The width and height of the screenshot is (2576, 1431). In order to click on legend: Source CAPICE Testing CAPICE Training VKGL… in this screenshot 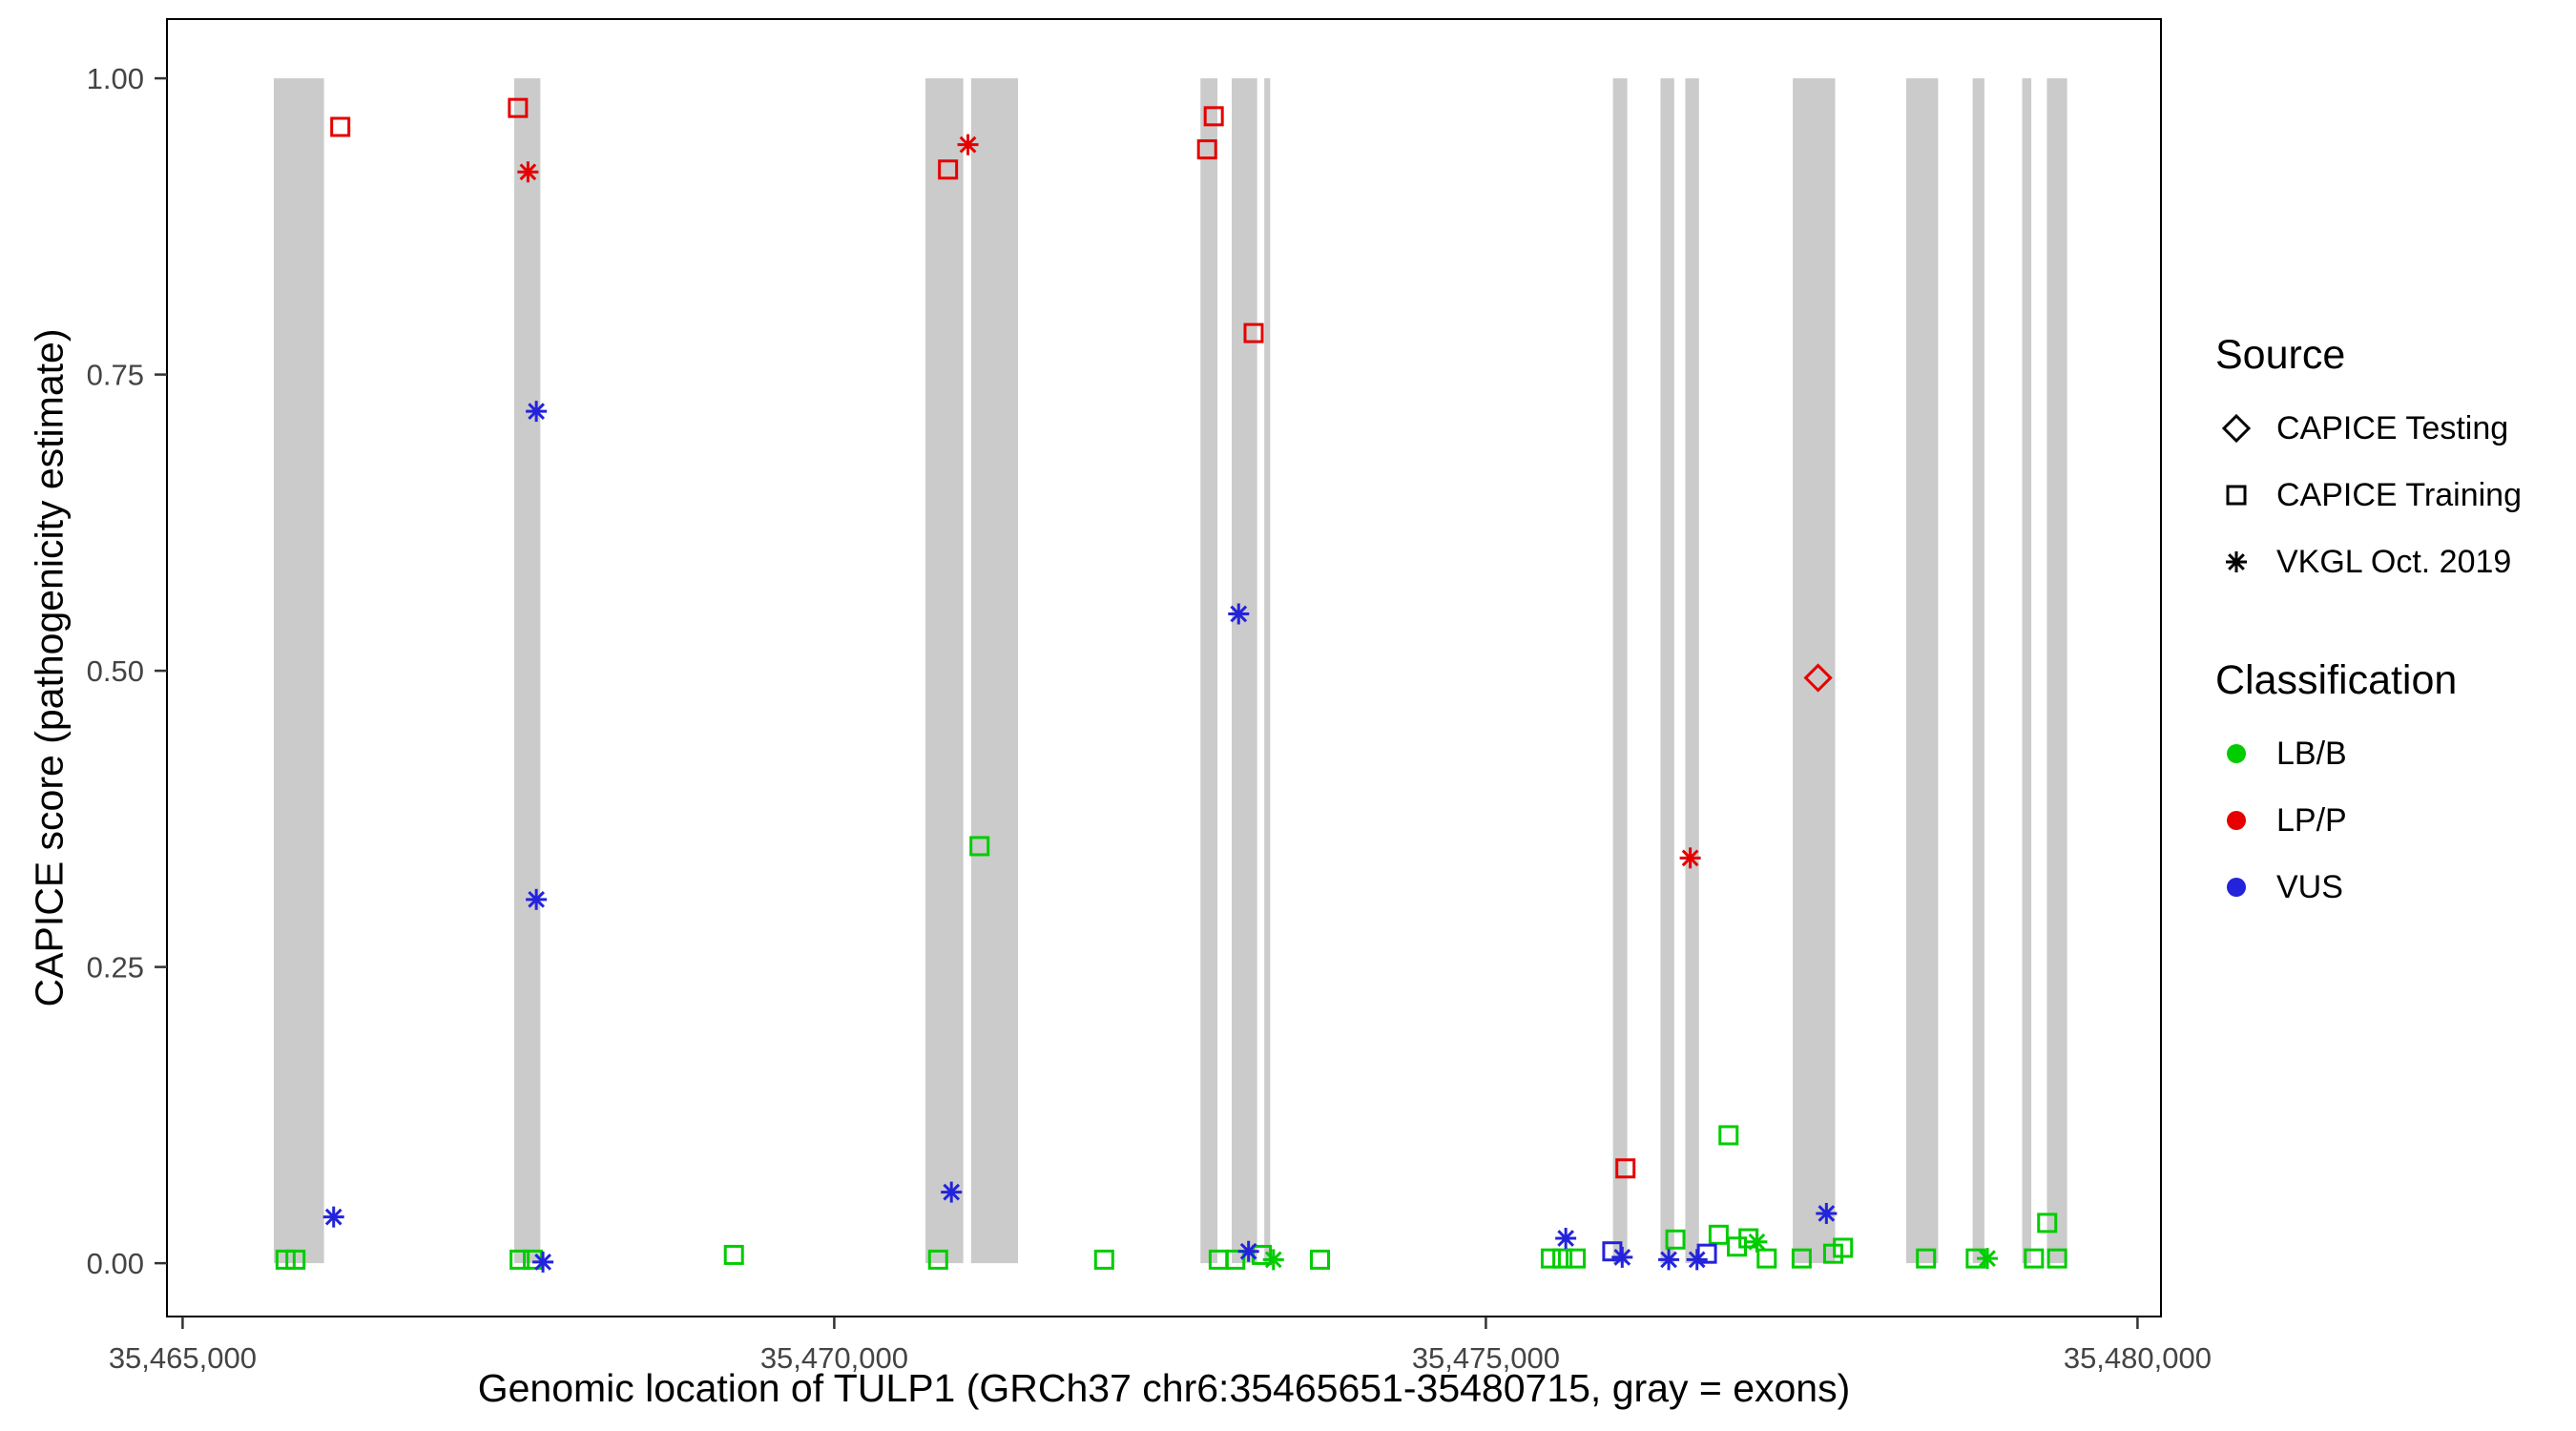, I will do `click(2368, 632)`.